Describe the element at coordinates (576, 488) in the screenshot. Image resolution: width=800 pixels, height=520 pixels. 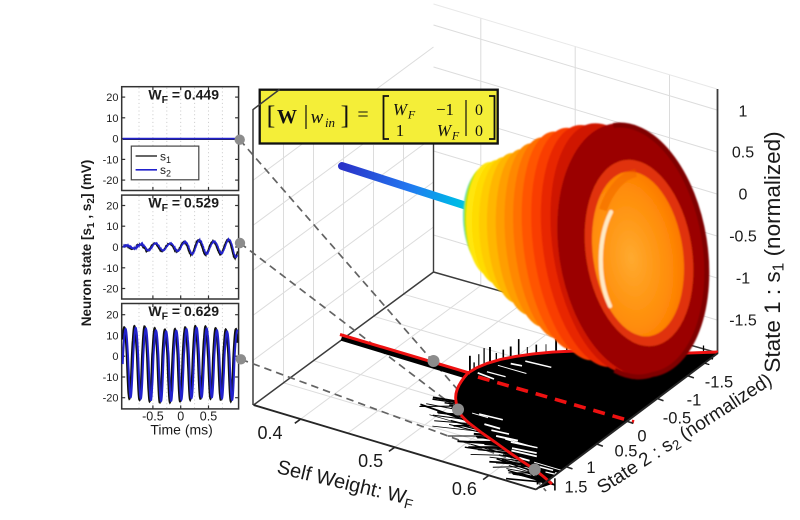
I see `svg-text: 1.5` at that location.